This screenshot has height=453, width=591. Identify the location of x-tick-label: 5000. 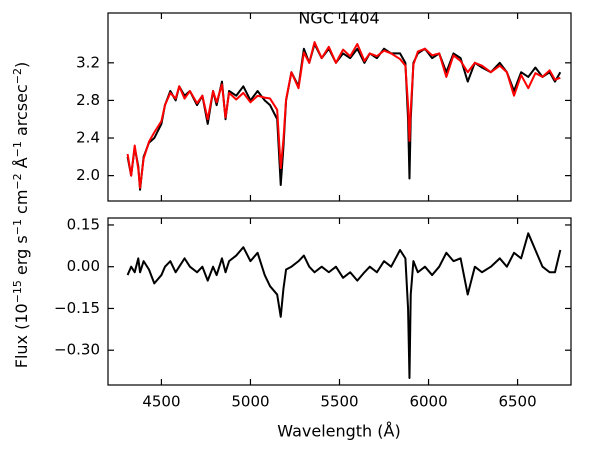
(250, 402).